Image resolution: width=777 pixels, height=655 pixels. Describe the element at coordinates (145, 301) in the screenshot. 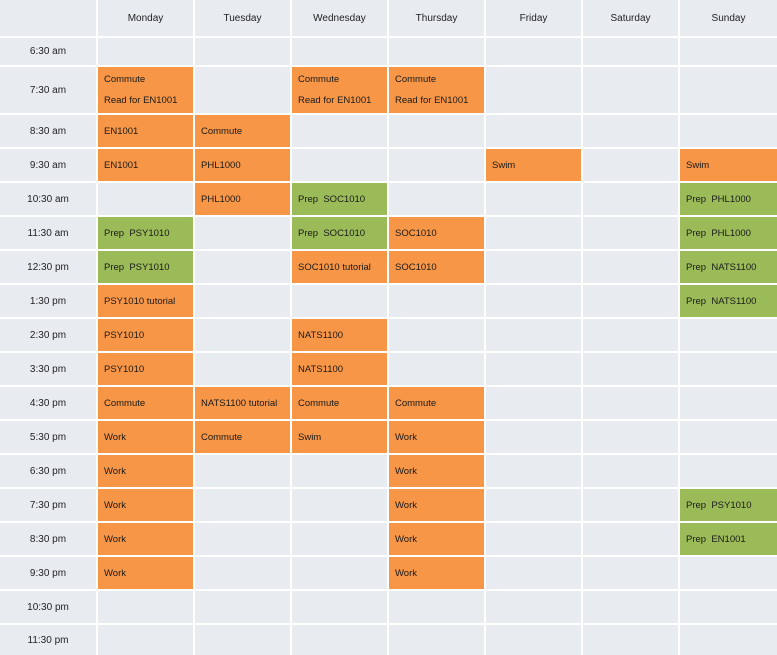

I see `event-block: PSY1010 tutorial` at that location.